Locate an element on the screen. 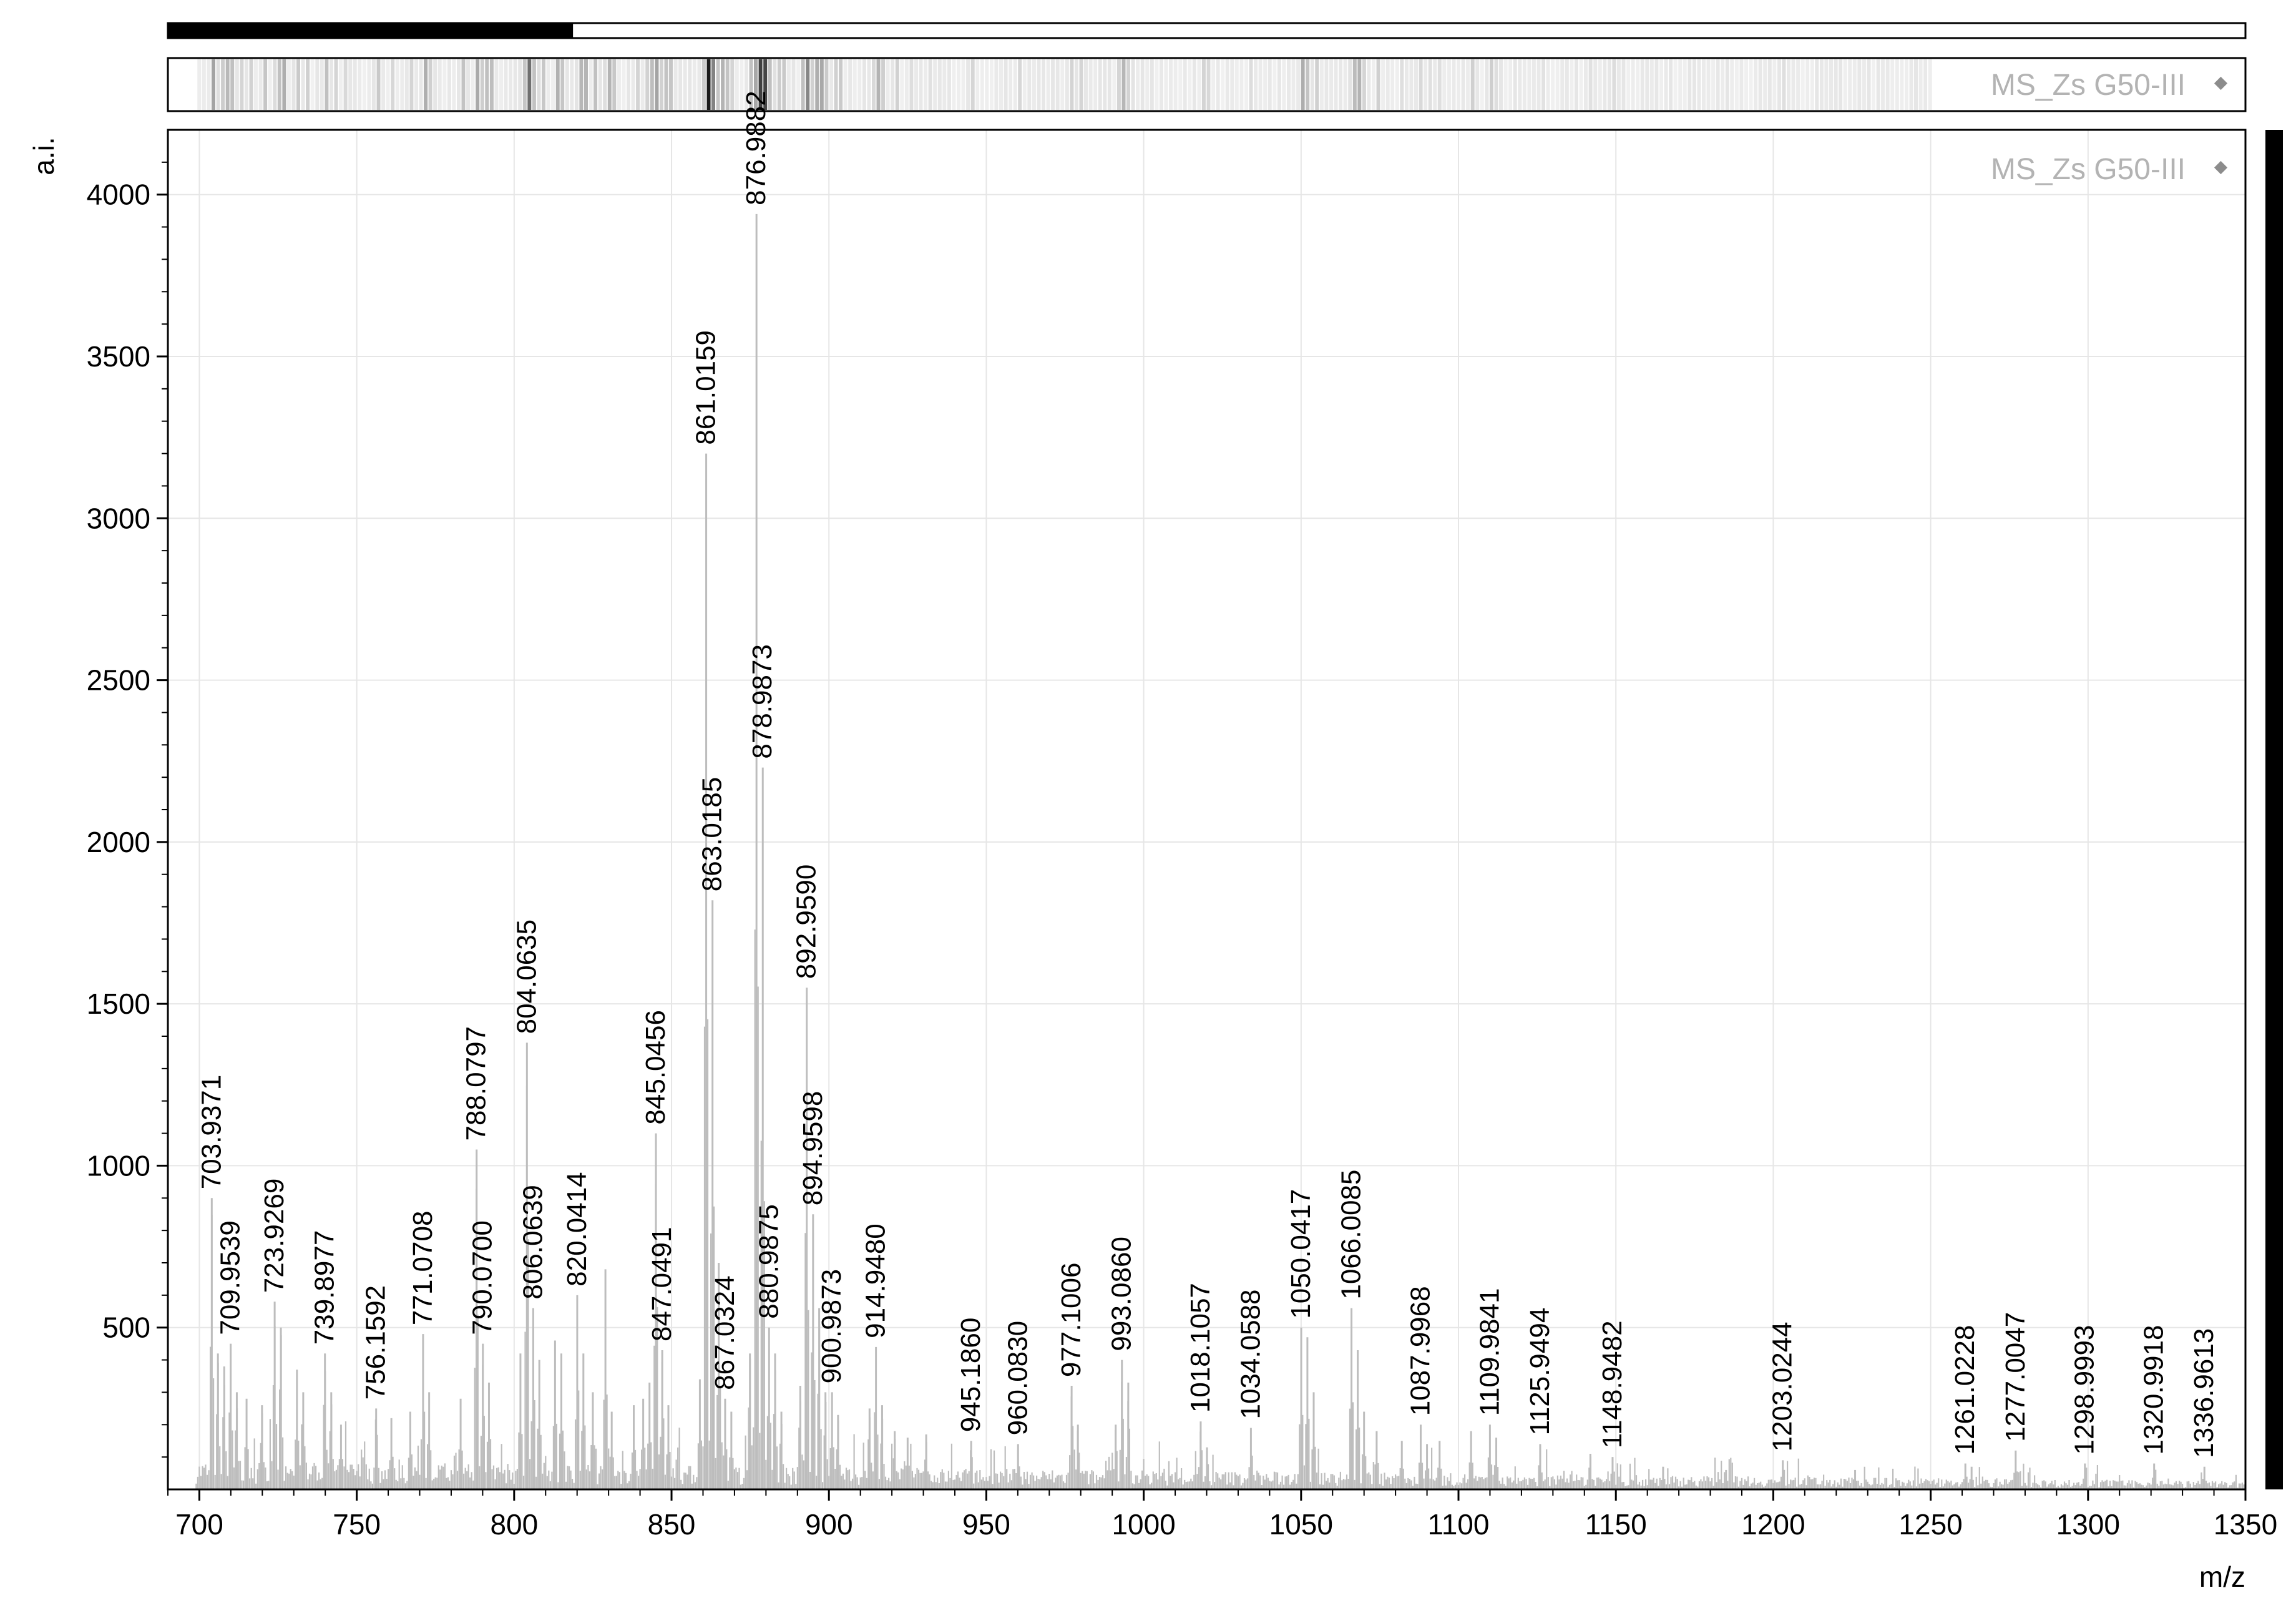 The height and width of the screenshot is (1613, 2296). x-tick-label: 1100 is located at coordinates (1459, 1524).